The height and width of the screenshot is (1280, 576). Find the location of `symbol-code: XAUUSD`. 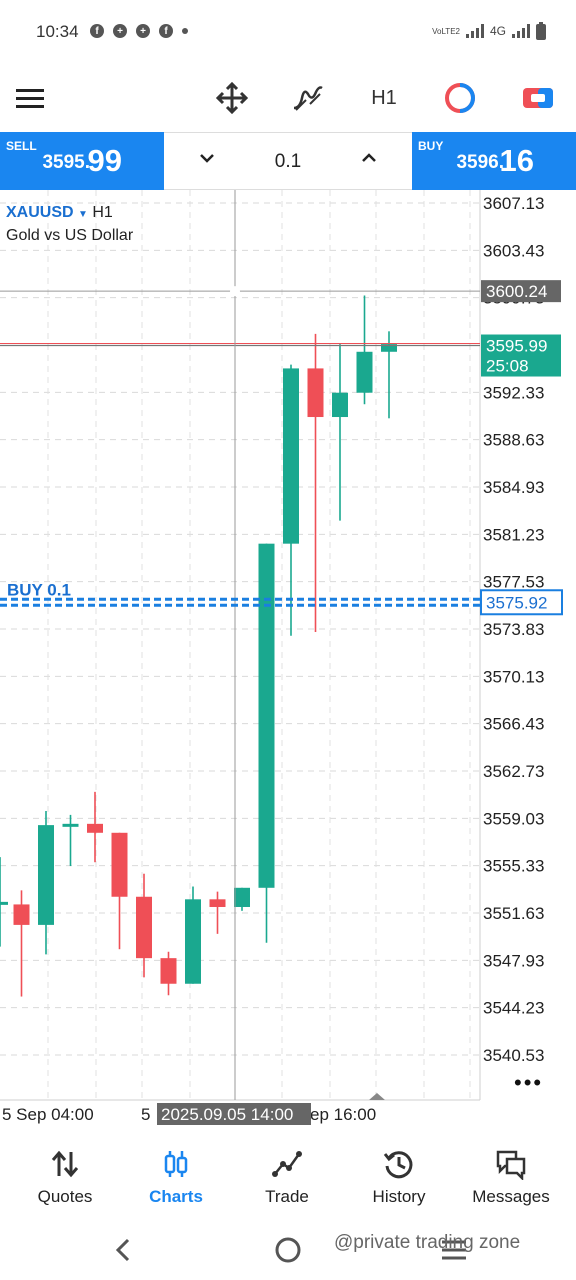

symbol-code: XAUUSD is located at coordinates (40, 212).